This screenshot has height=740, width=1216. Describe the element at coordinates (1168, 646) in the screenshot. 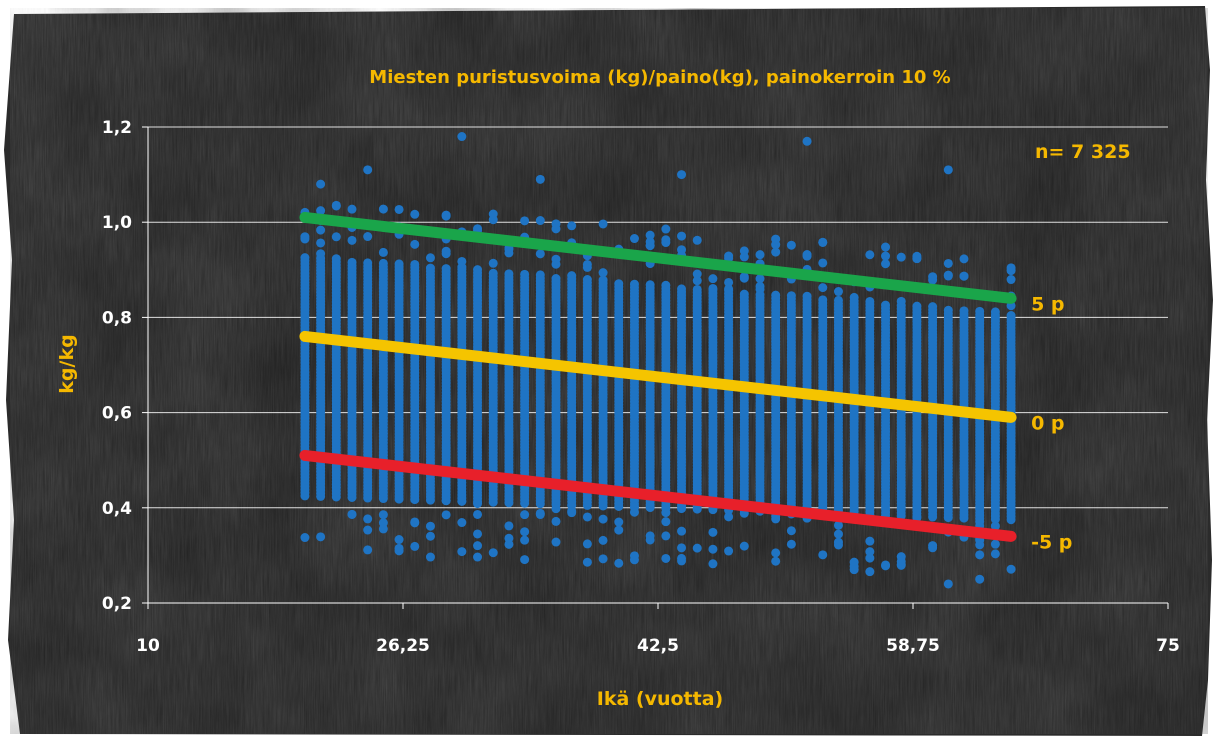

I see `x-tick-label: 75` at that location.